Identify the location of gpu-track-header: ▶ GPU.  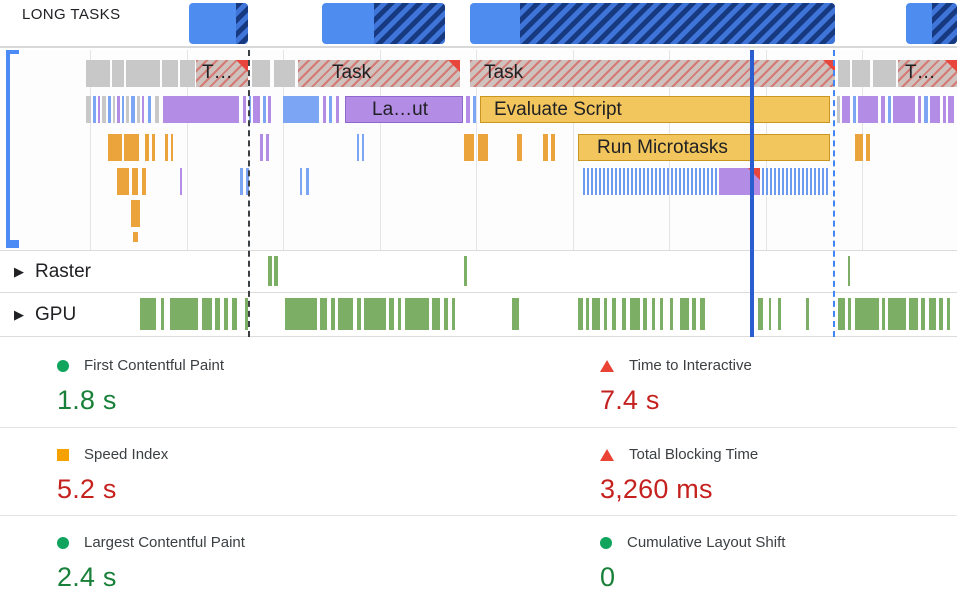
(45, 315).